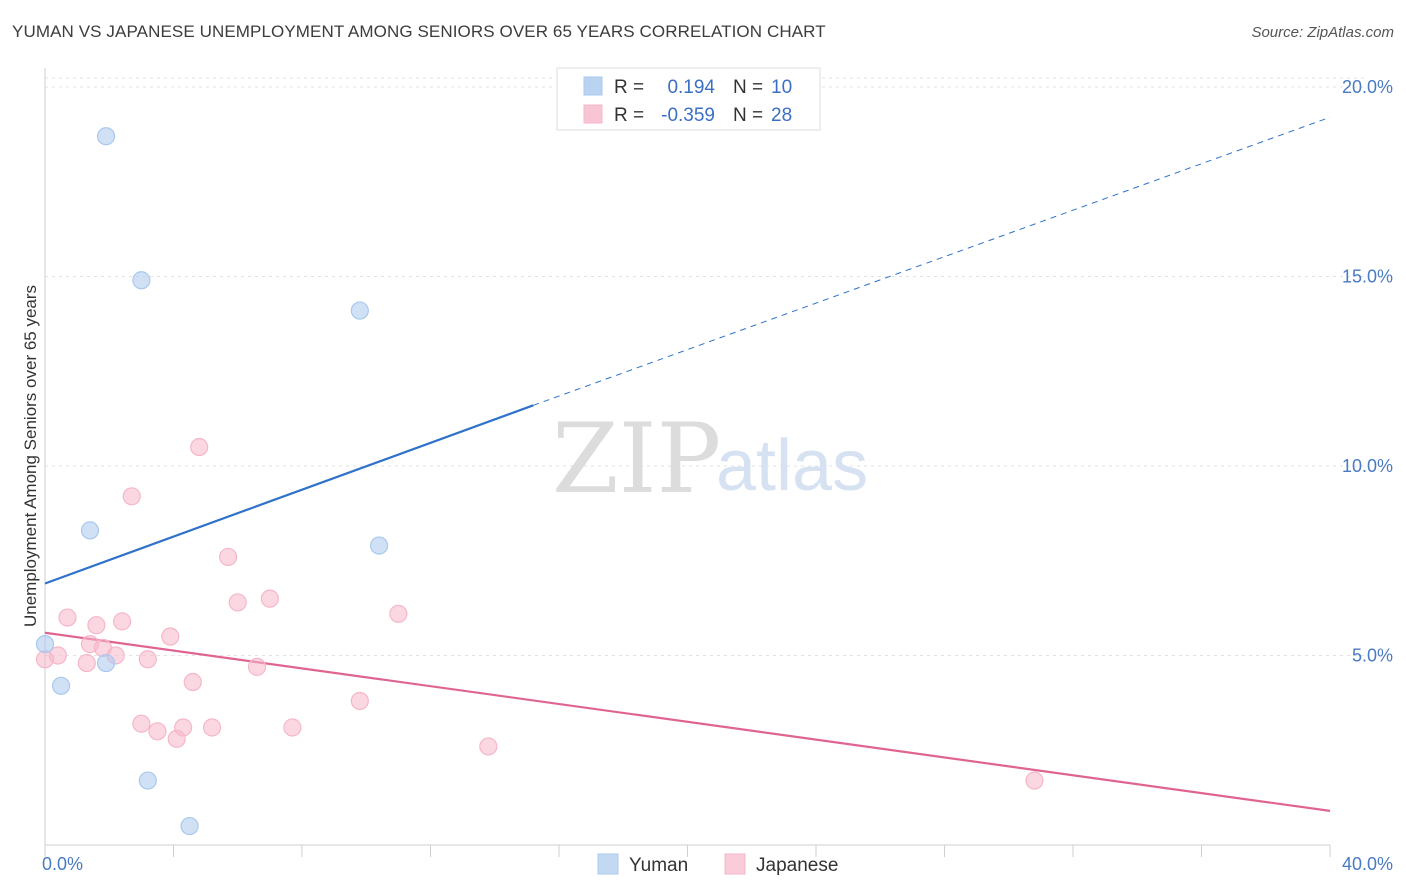 This screenshot has width=1406, height=892. What do you see at coordinates (688, 115) in the screenshot?
I see `legend-r-value-1: -0.359` at bounding box center [688, 115].